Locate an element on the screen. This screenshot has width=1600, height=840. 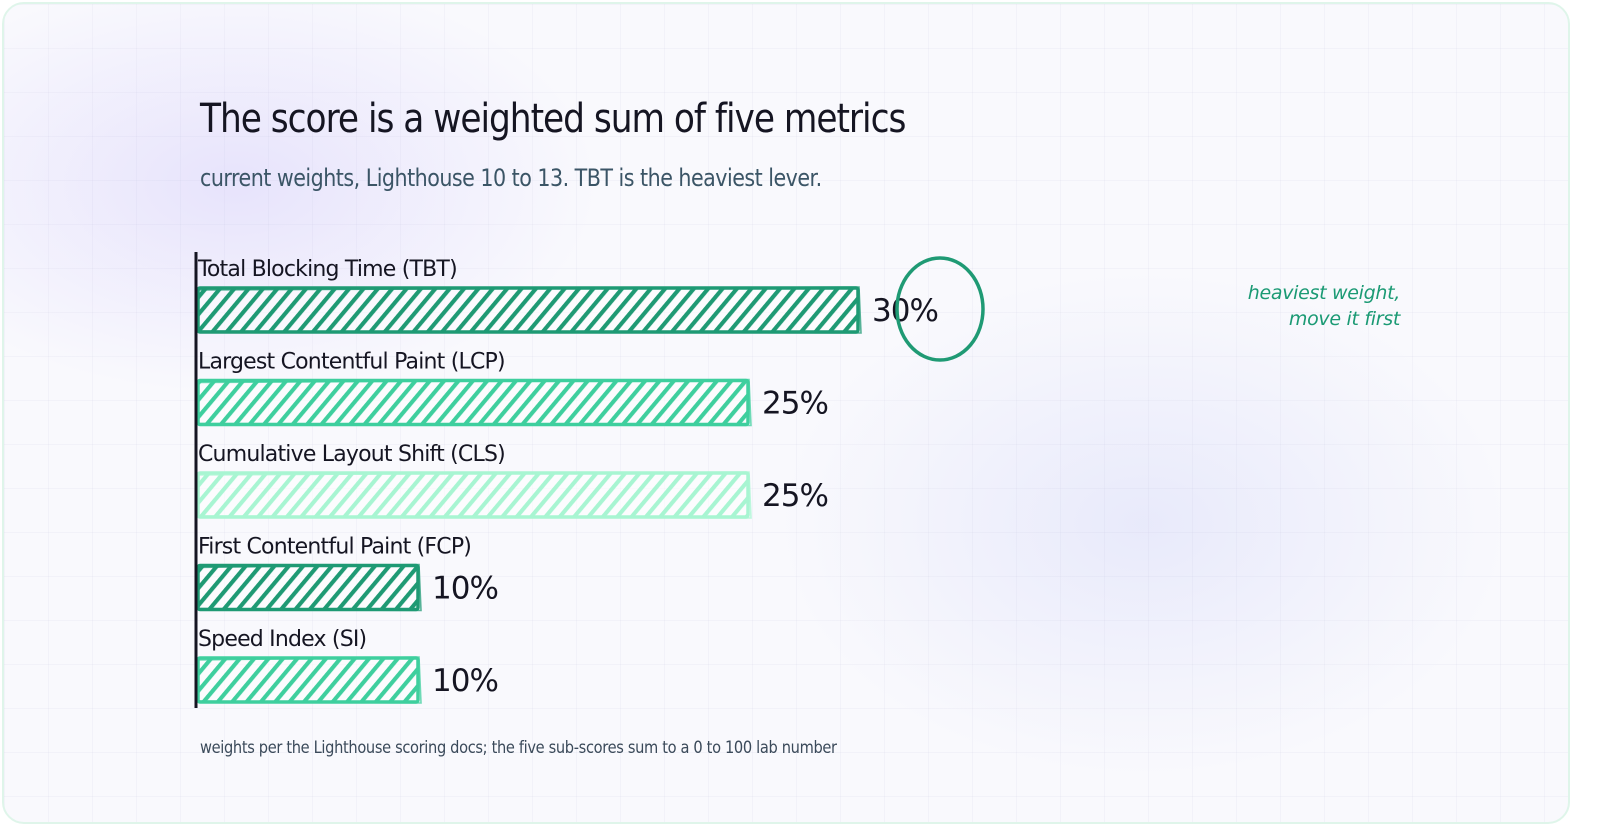
category-label: Largest Contentful Paint (LCP) is located at coordinates (351, 362).